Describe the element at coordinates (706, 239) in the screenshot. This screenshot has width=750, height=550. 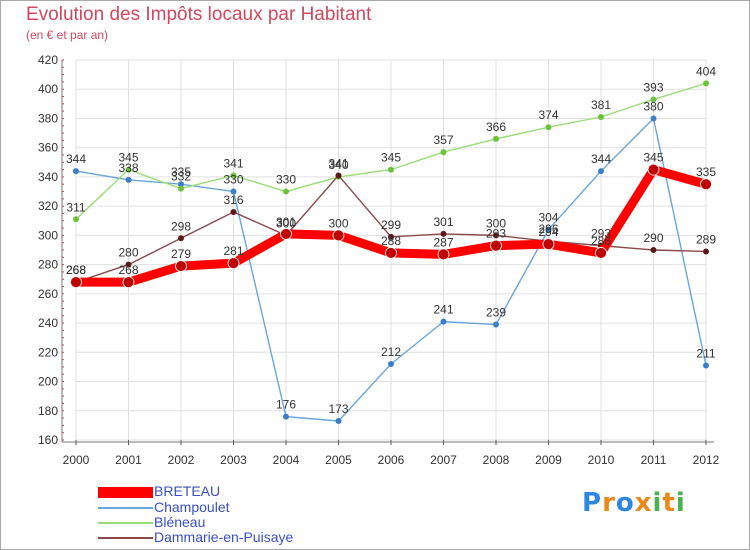
I see `data-label-dammarie-en-puisaye: 289` at that location.